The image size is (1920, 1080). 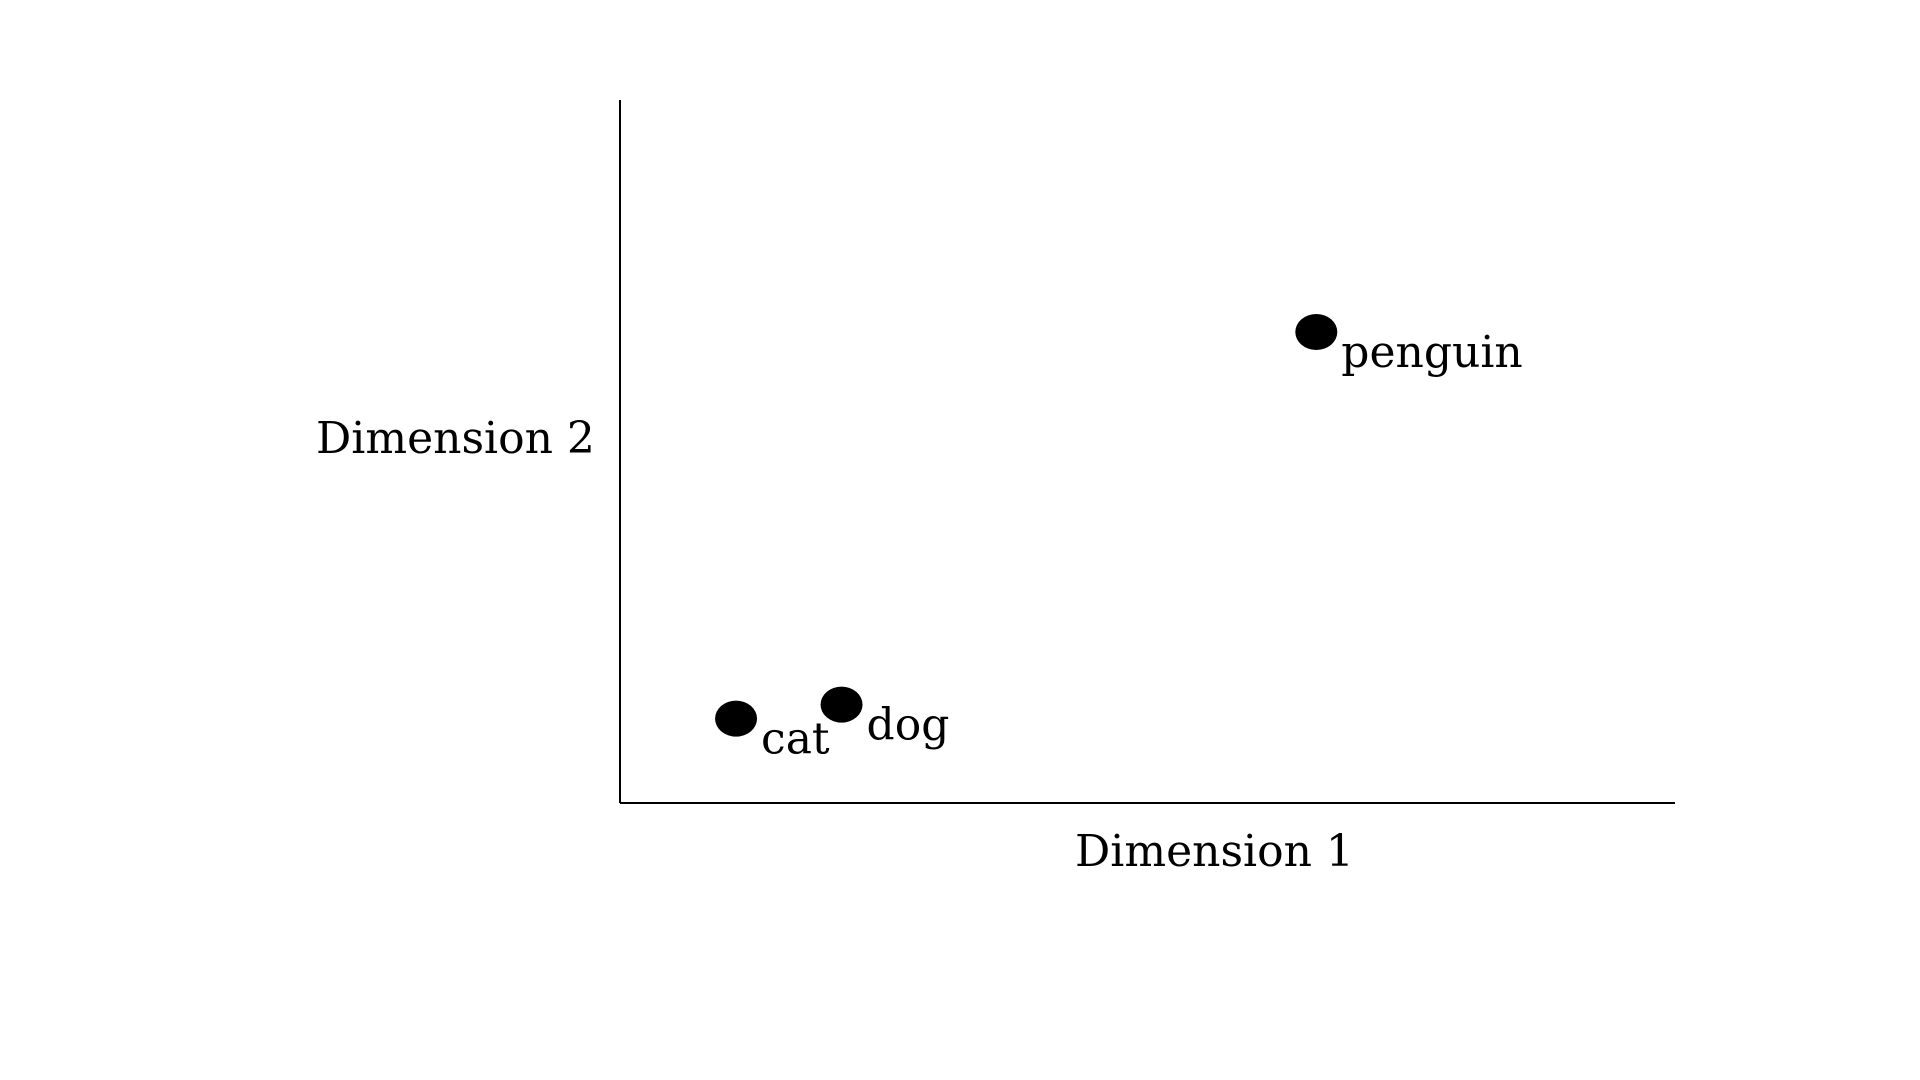 I want to click on data-point-cat: cat, so click(x=772, y=732).